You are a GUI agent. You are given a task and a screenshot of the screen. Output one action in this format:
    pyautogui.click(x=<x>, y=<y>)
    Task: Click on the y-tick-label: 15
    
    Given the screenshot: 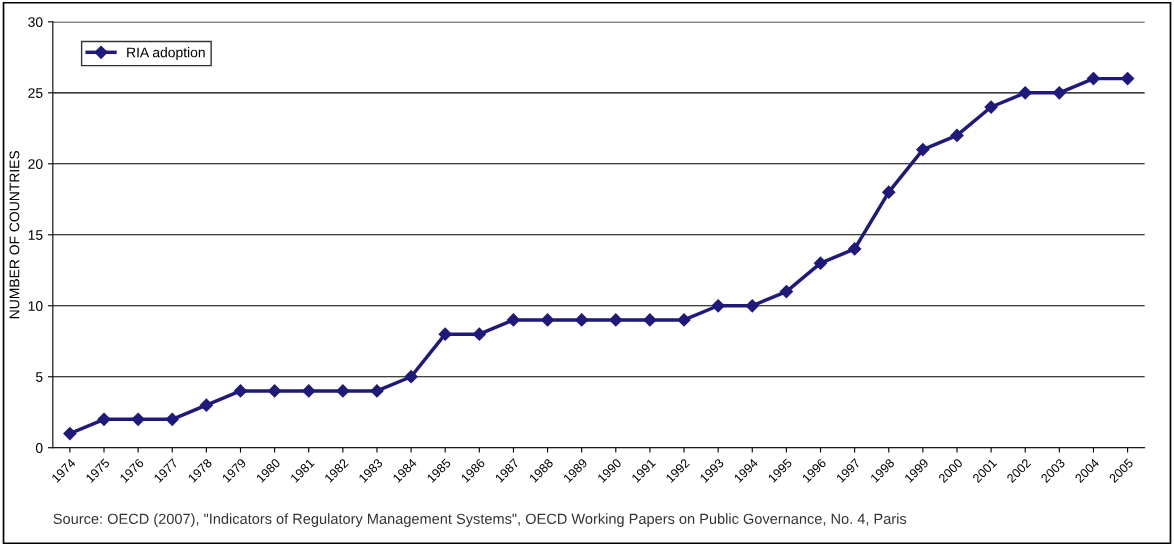 What is the action you would take?
    pyautogui.click(x=35, y=235)
    